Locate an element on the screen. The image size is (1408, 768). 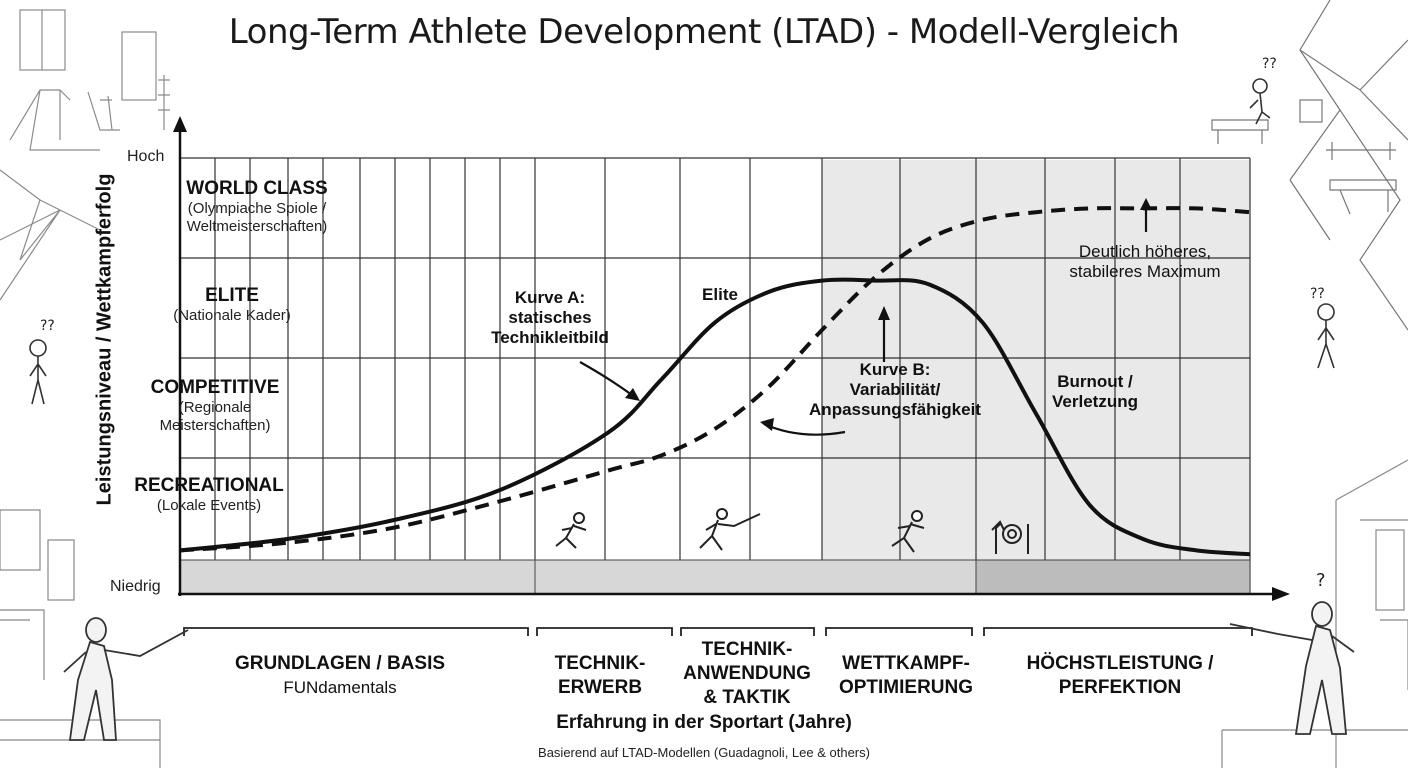
y-axis-arrow is located at coordinates (180, 124).